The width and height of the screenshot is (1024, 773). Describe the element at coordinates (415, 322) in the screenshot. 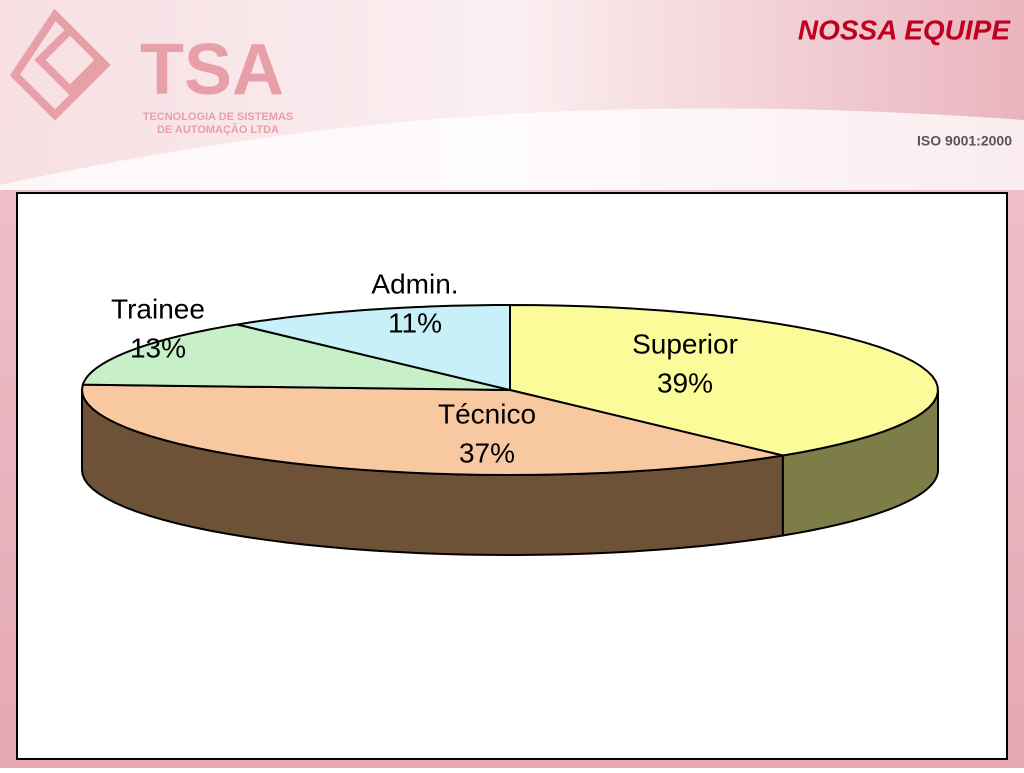

I see `slice-value-label: 11%` at that location.